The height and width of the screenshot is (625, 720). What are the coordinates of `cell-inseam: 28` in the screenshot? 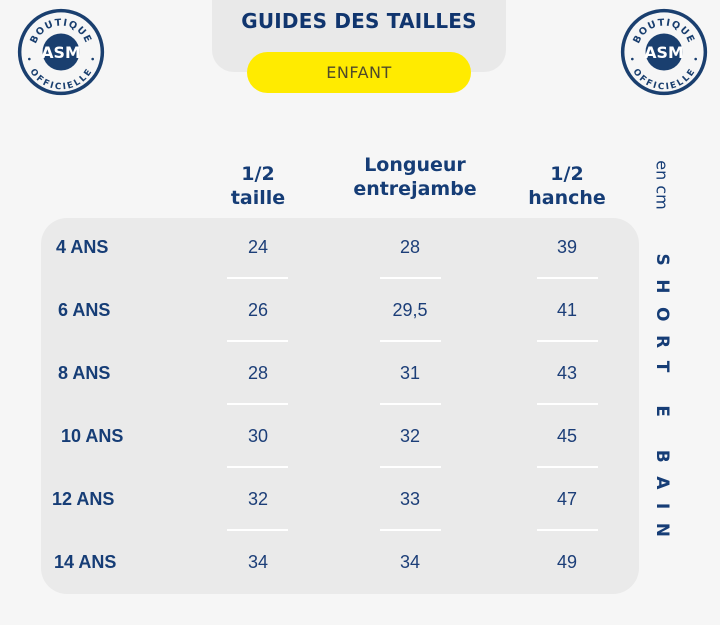 It's located at (410, 247).